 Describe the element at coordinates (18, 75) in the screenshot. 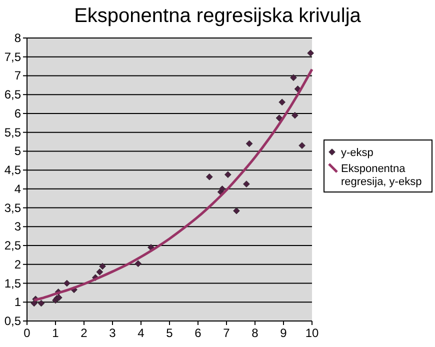

I see `y-tick-label: 7` at that location.